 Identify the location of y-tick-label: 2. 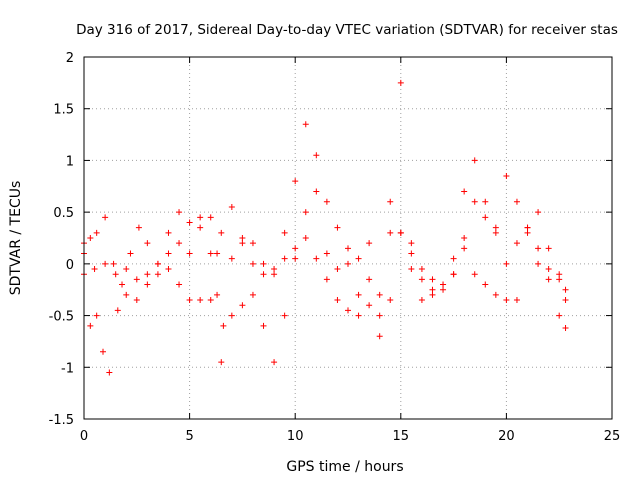
(70, 58).